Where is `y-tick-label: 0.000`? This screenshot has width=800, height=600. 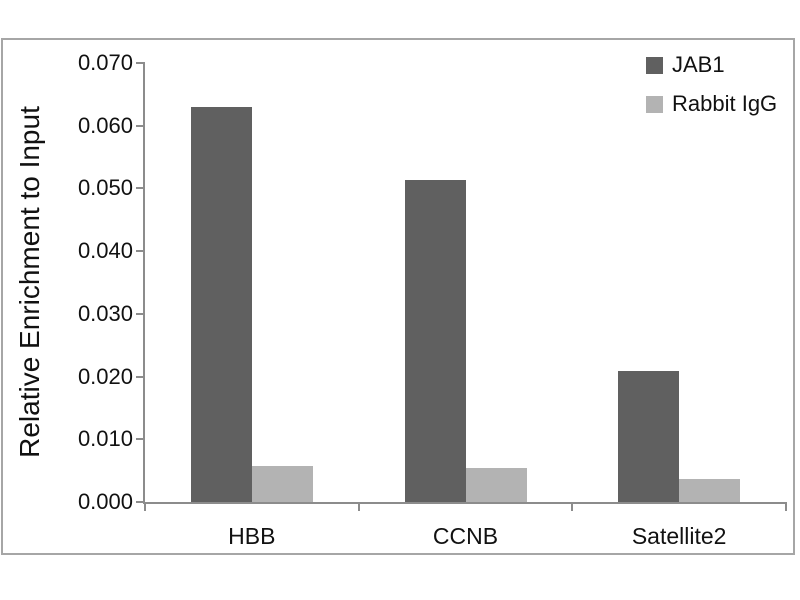
y-tick-label: 0.000 is located at coordinates (105, 501).